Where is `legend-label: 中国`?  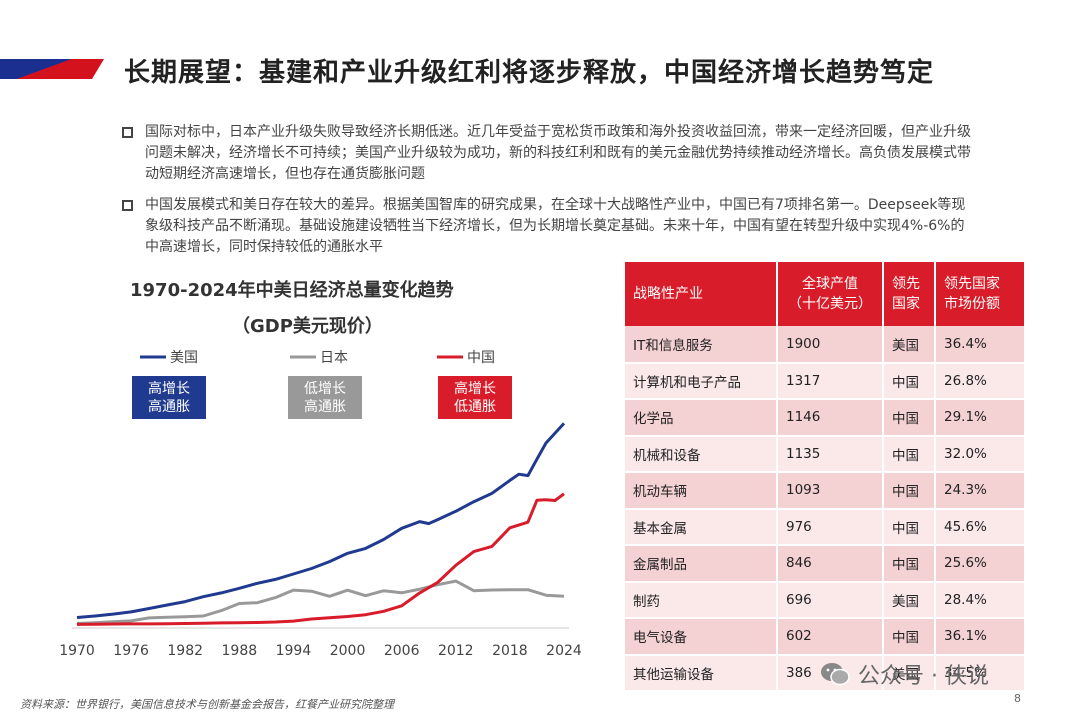
legend-label: 中国 is located at coordinates (481, 358).